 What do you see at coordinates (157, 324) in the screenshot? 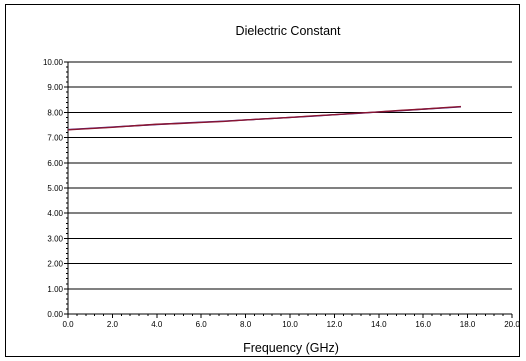
I see `x-tick-label-2: 4.0` at bounding box center [157, 324].